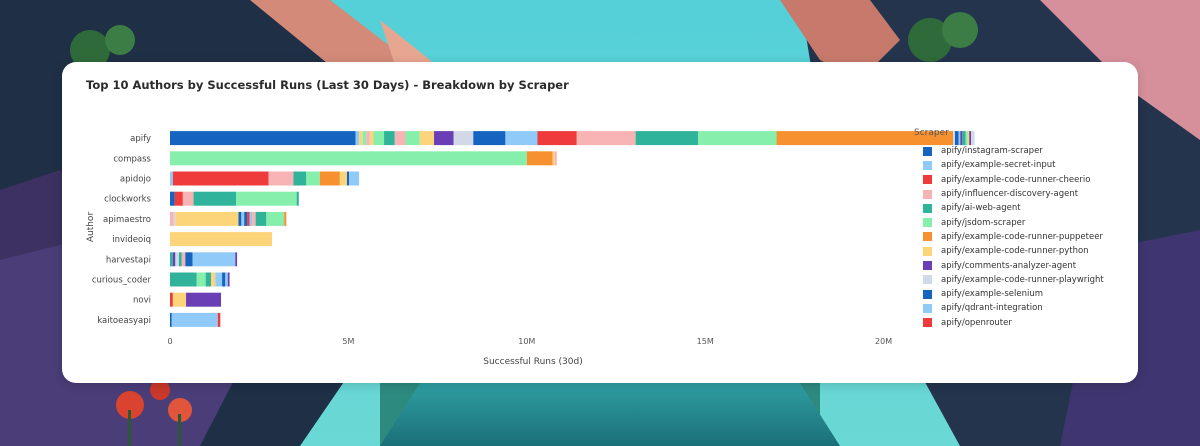  I want to click on legend-item: apify/example-code-runner-playwright, so click(1024, 280).